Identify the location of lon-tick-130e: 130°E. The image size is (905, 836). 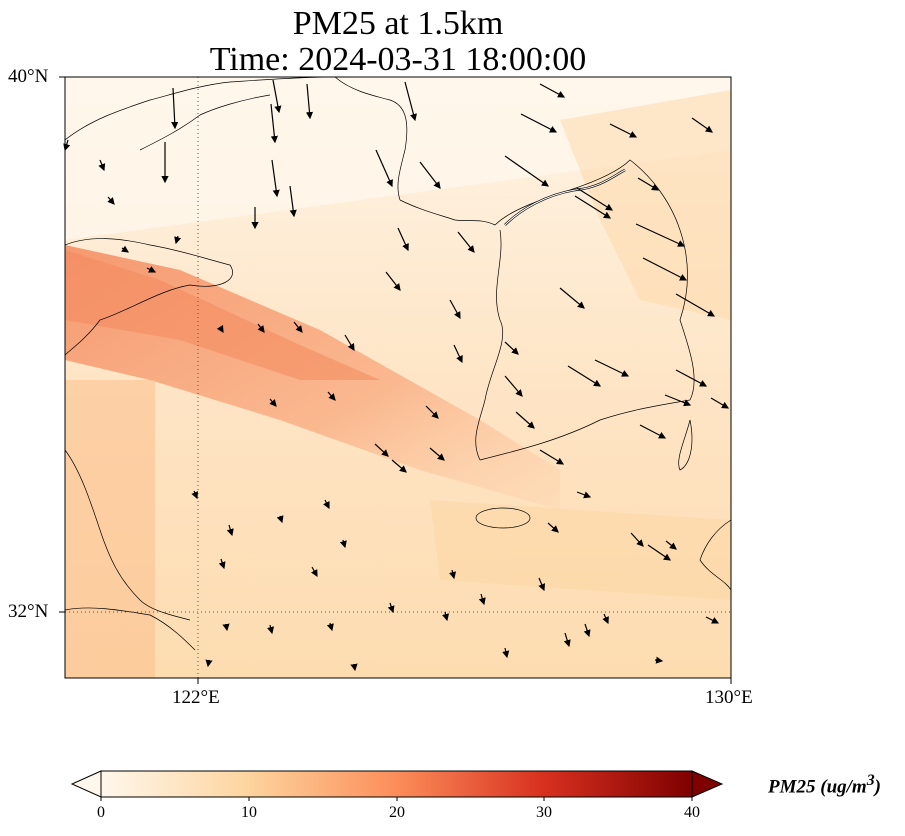
(729, 697).